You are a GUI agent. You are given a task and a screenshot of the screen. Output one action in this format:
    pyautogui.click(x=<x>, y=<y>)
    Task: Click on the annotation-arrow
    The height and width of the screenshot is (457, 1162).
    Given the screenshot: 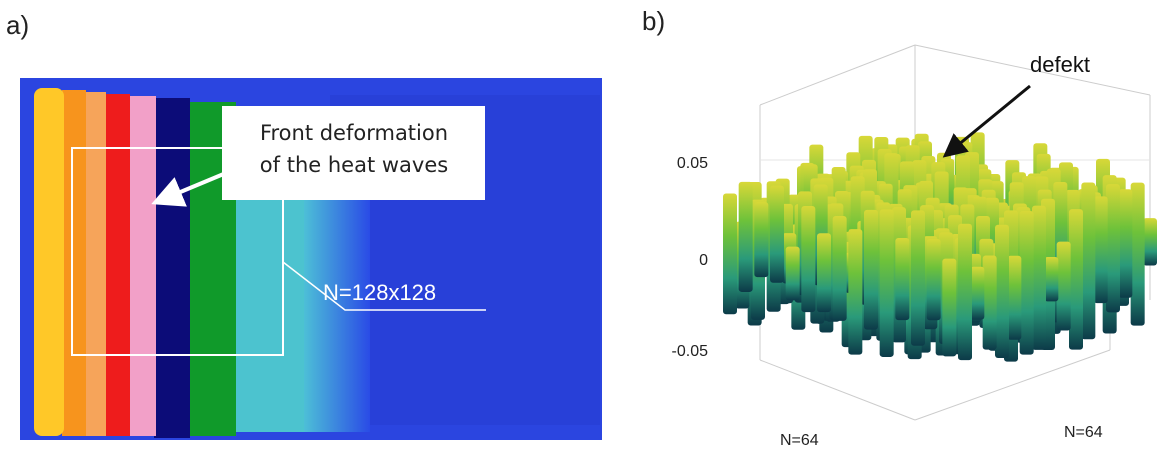 What is the action you would take?
    pyautogui.click(x=986, y=121)
    